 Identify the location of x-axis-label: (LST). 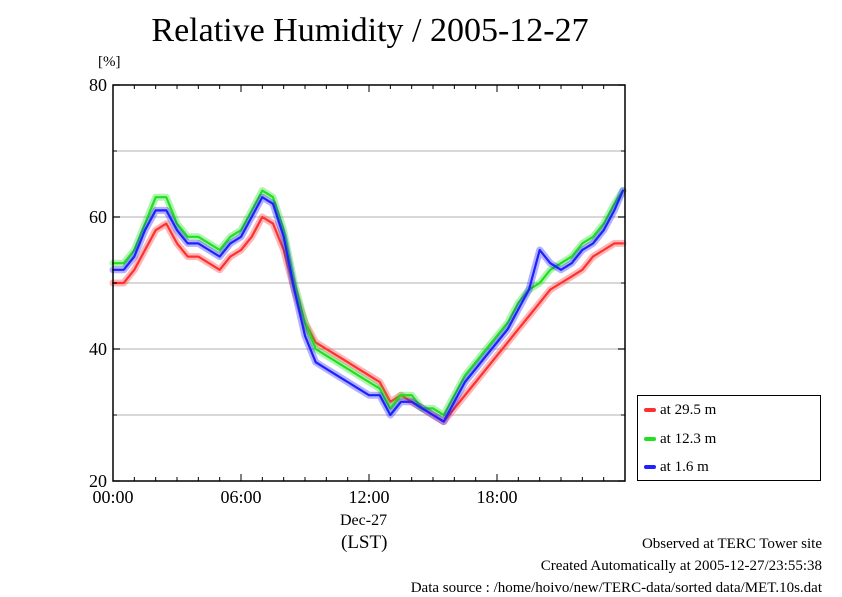
(364, 542).